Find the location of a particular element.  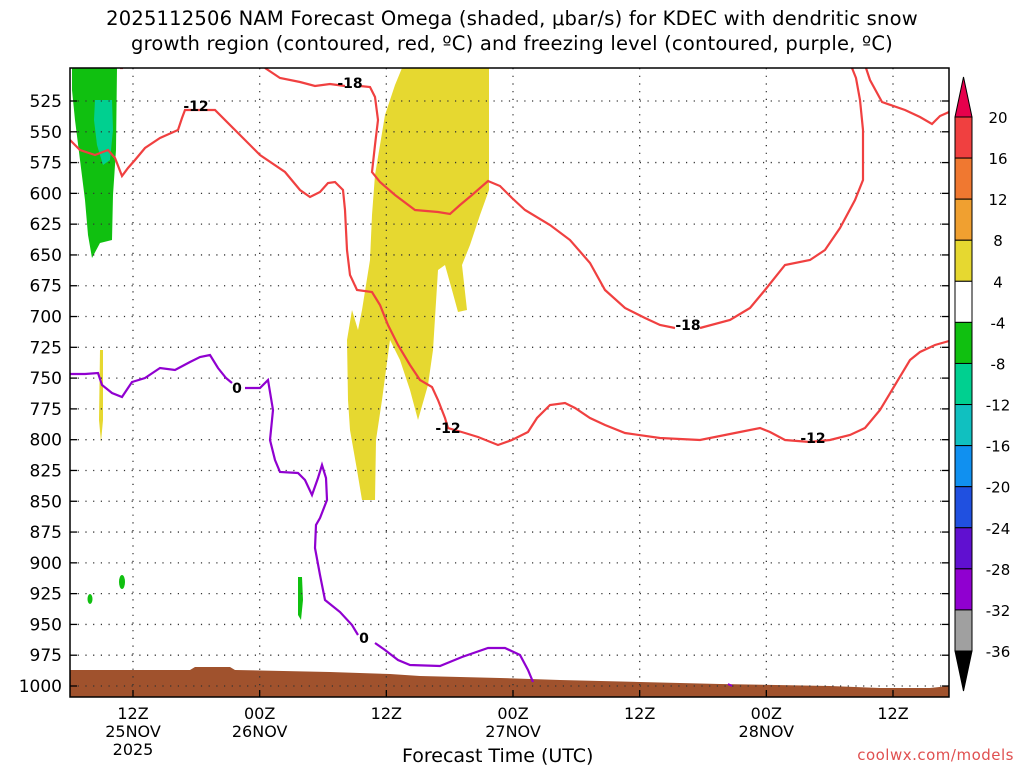

x-axis-label: Forecast Time (UTC) is located at coordinates (498, 756).